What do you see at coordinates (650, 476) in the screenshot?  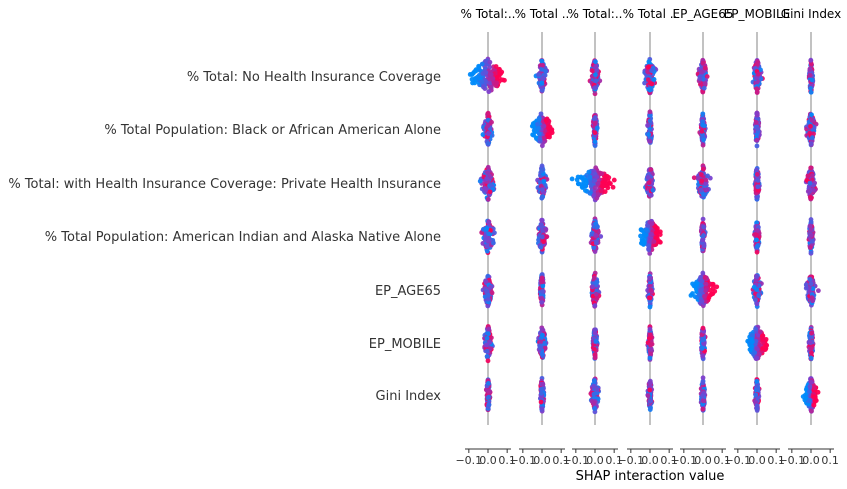 I see `x-axis-label: SHAP interaction value` at bounding box center [650, 476].